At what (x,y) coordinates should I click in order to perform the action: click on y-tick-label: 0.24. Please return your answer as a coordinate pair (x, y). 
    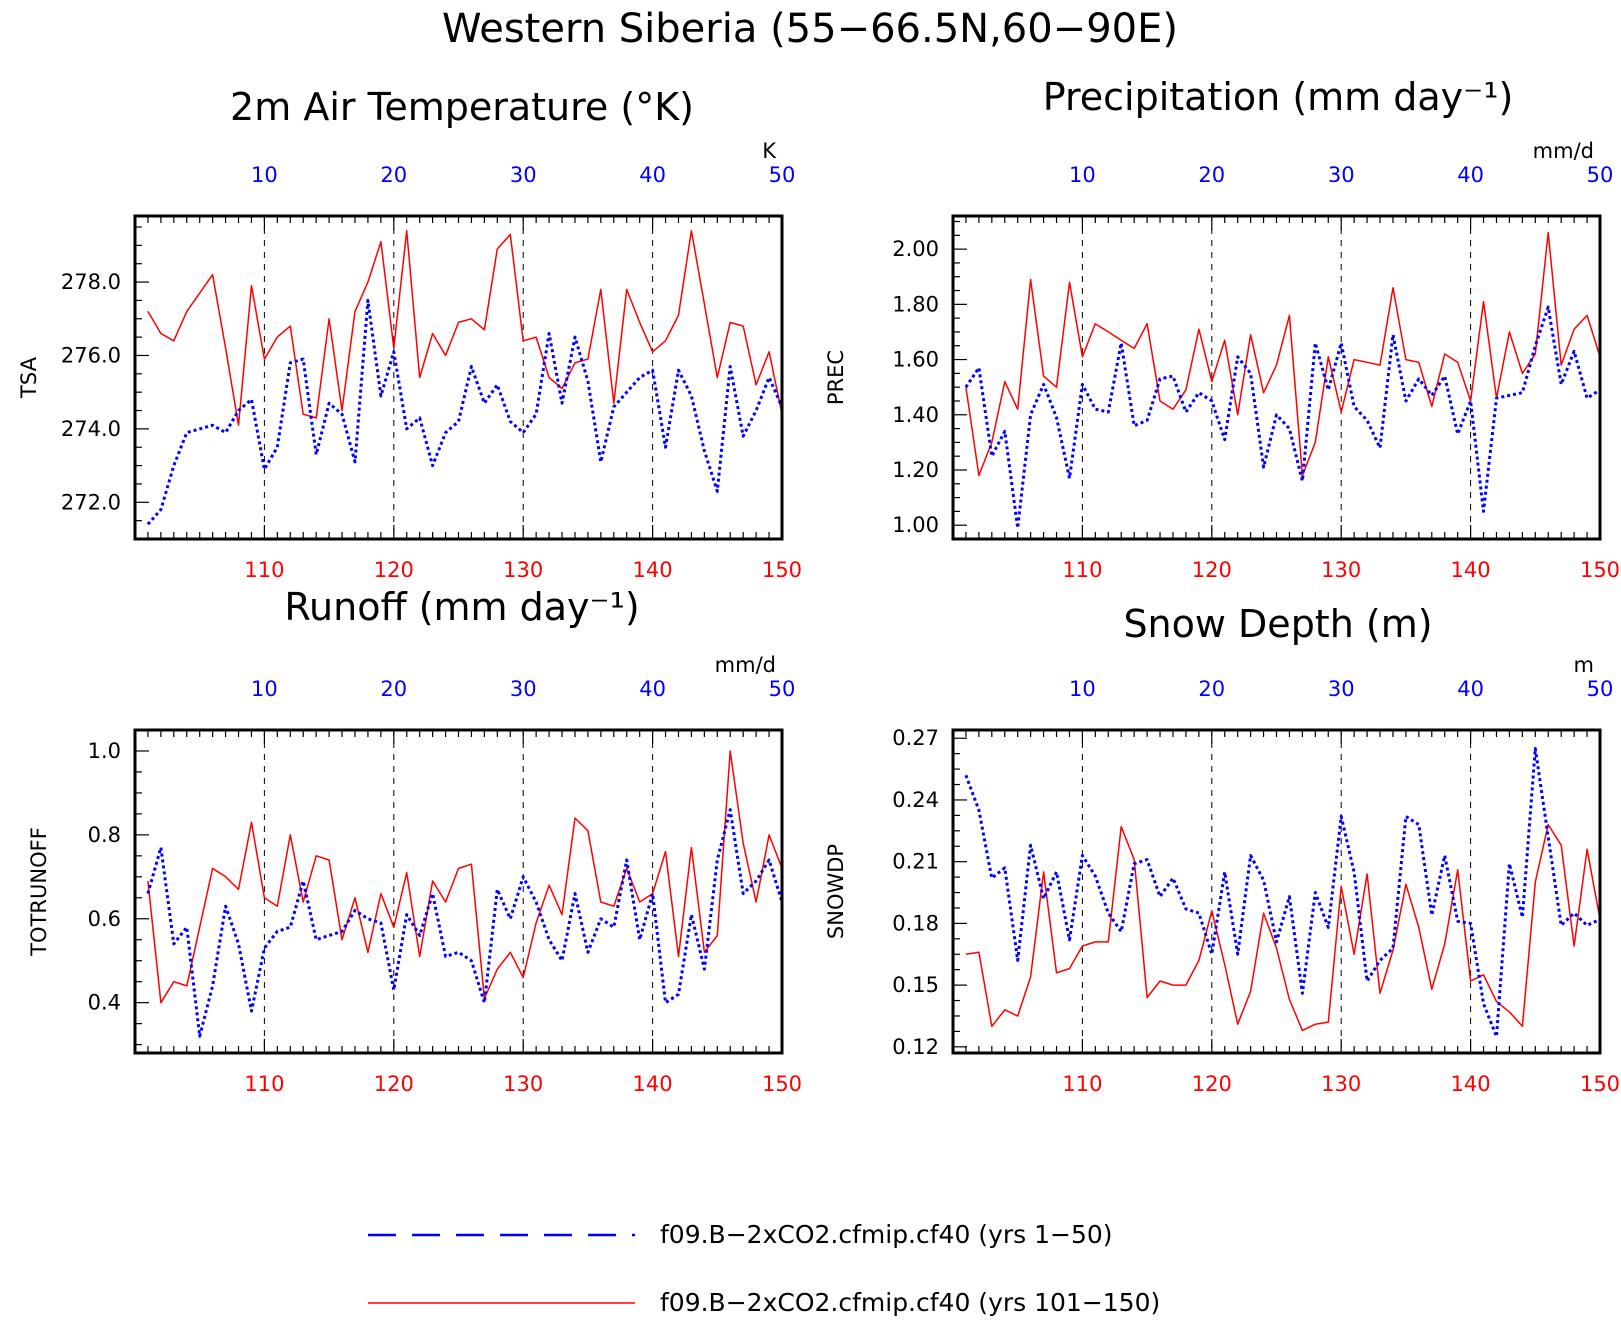
    Looking at the image, I should click on (915, 800).